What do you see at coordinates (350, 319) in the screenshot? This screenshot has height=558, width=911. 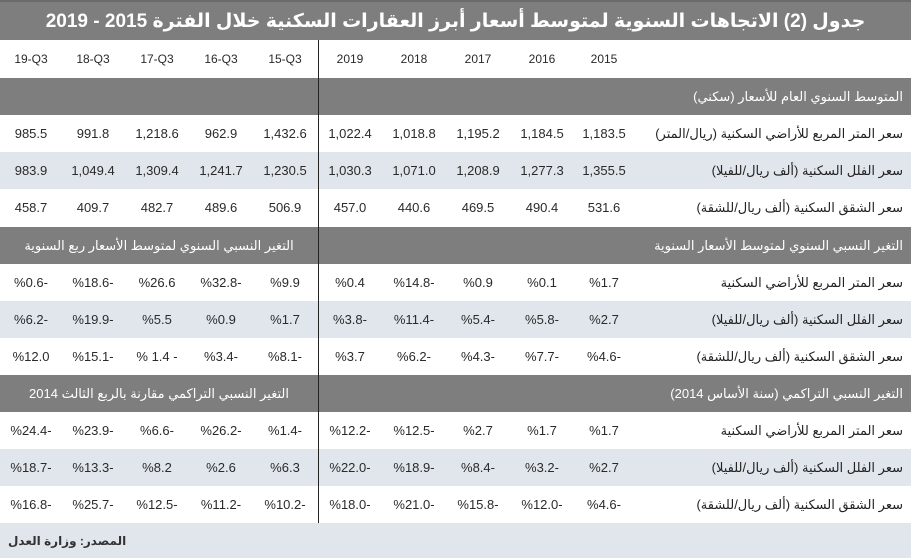 I see `table-cell: %3.8-` at bounding box center [350, 319].